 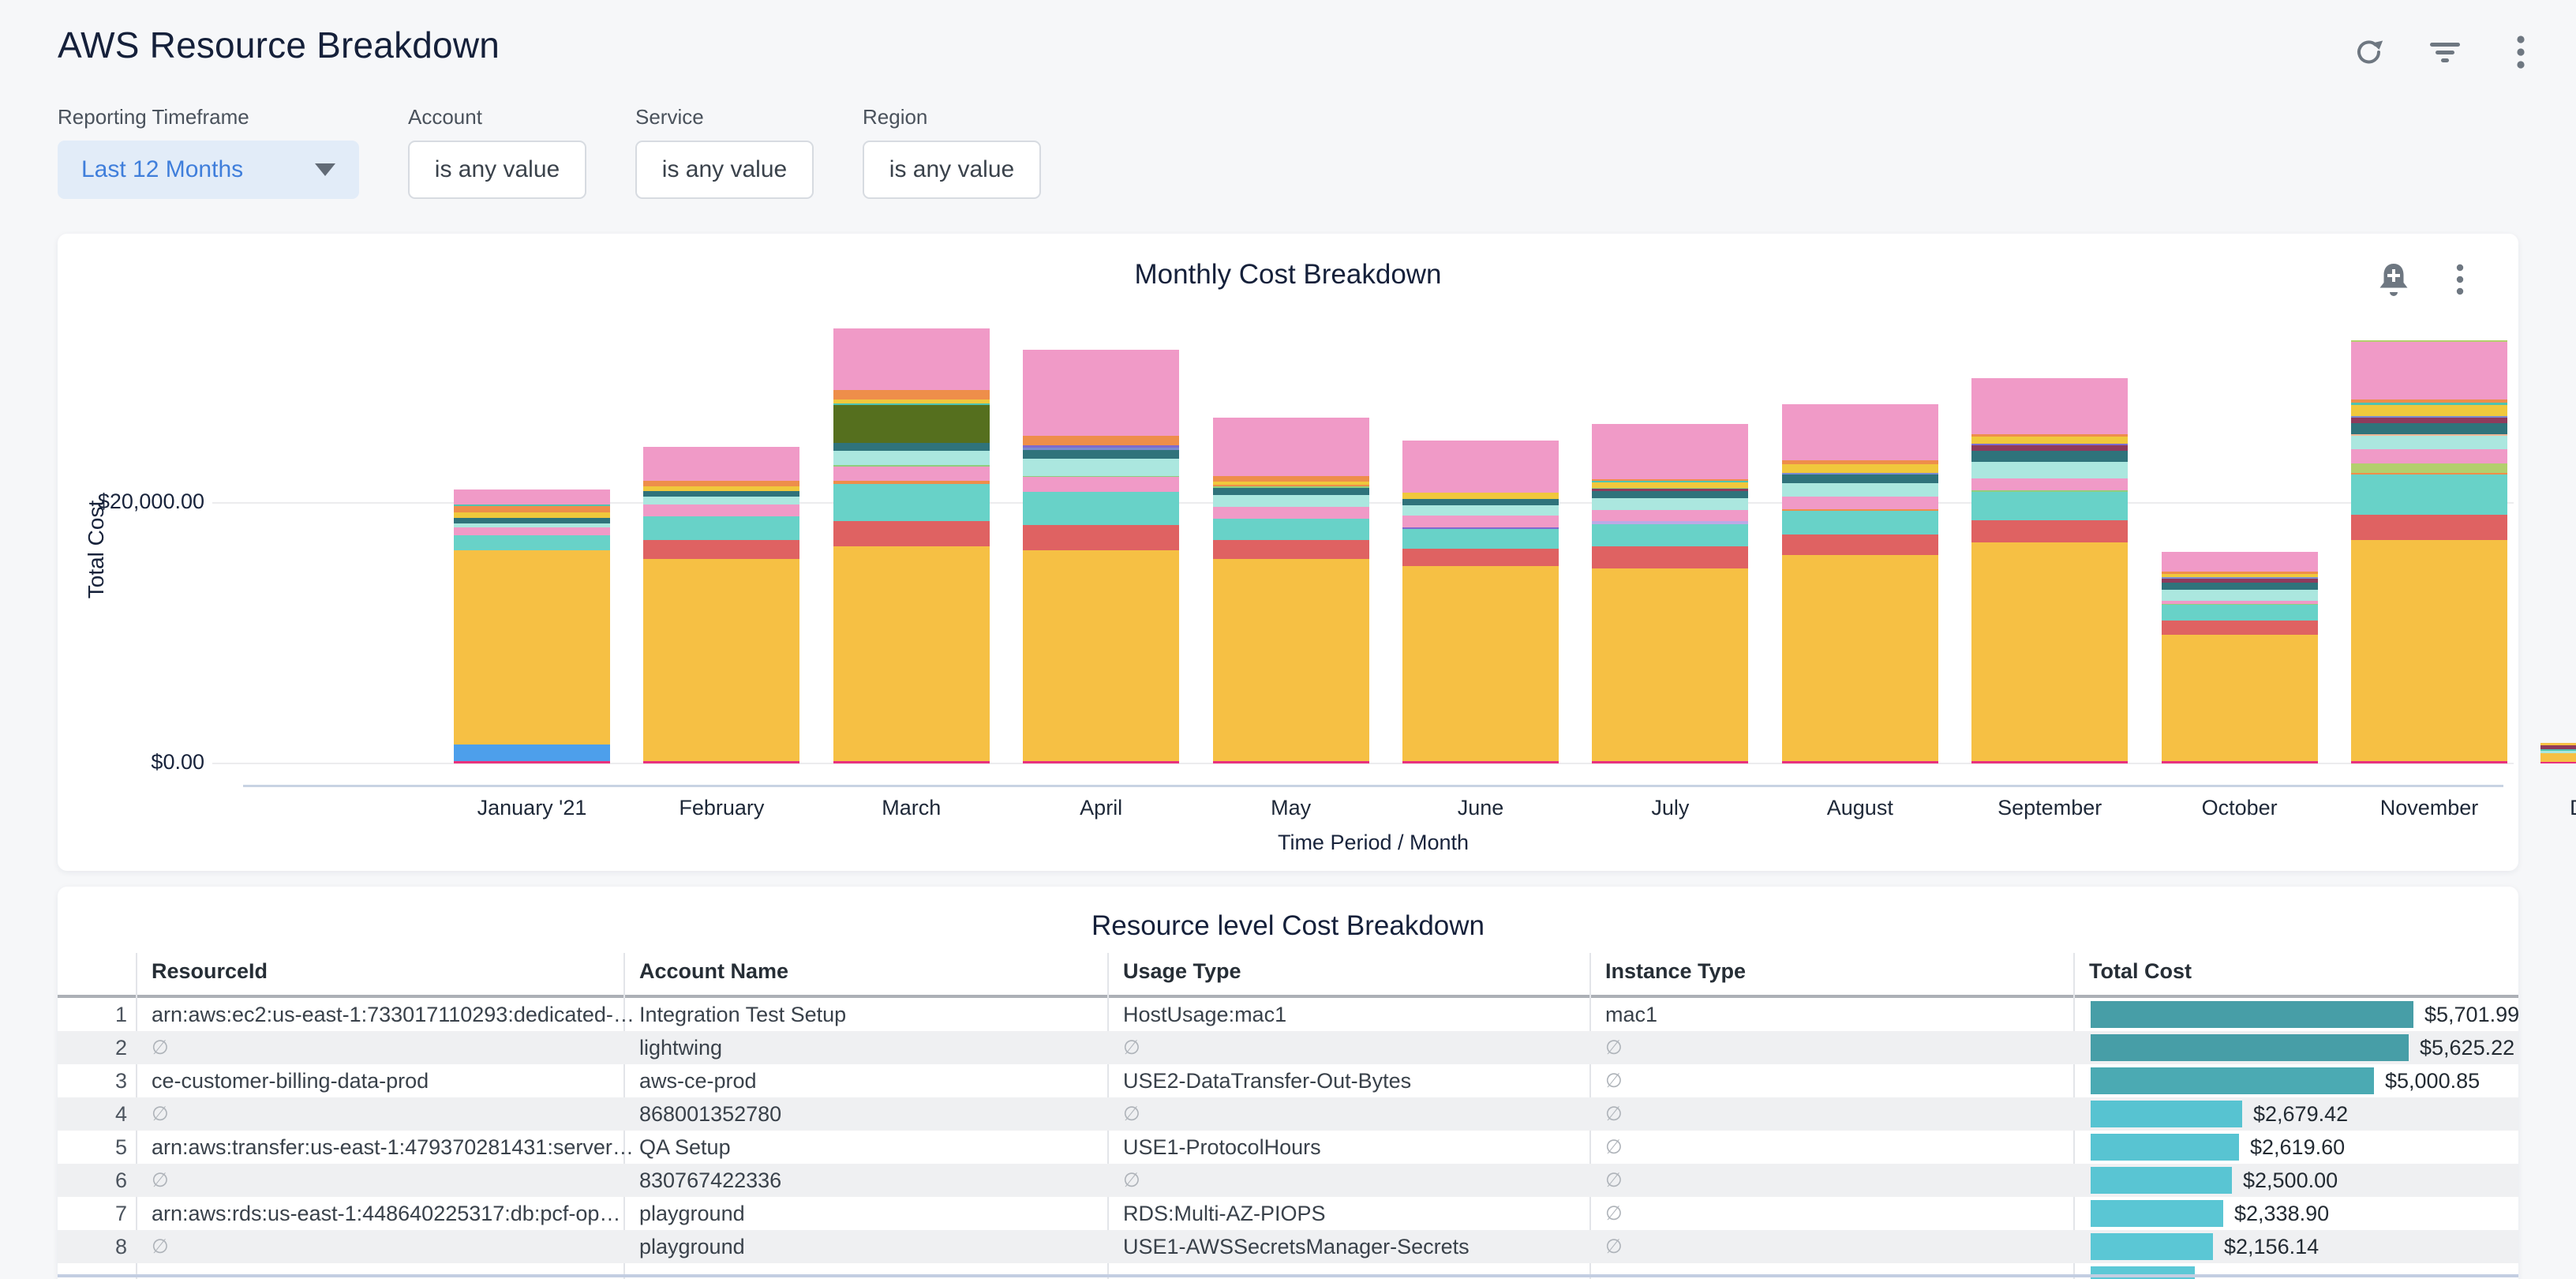 I want to click on column-header-usage-type: Usage Type, so click(x=1182, y=971).